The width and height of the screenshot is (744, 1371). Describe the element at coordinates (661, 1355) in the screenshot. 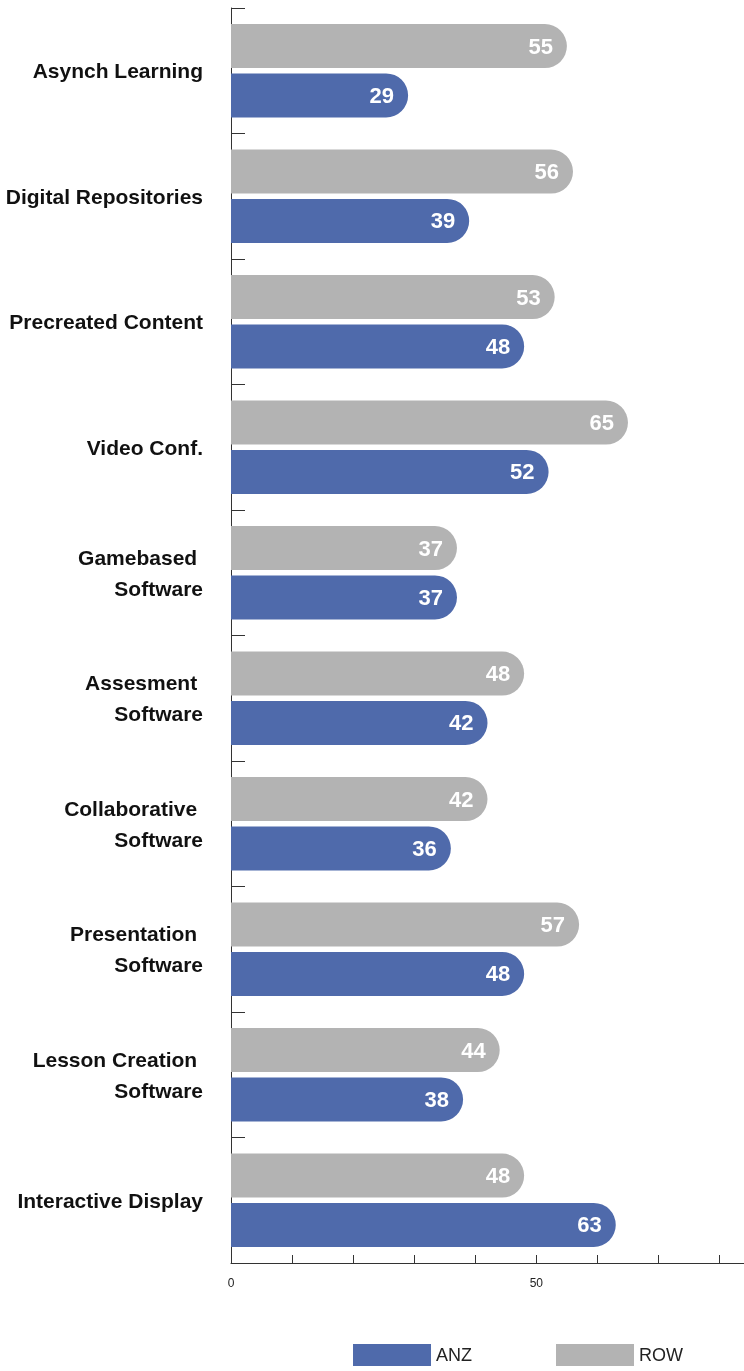

I see `legend-label: ROW` at that location.